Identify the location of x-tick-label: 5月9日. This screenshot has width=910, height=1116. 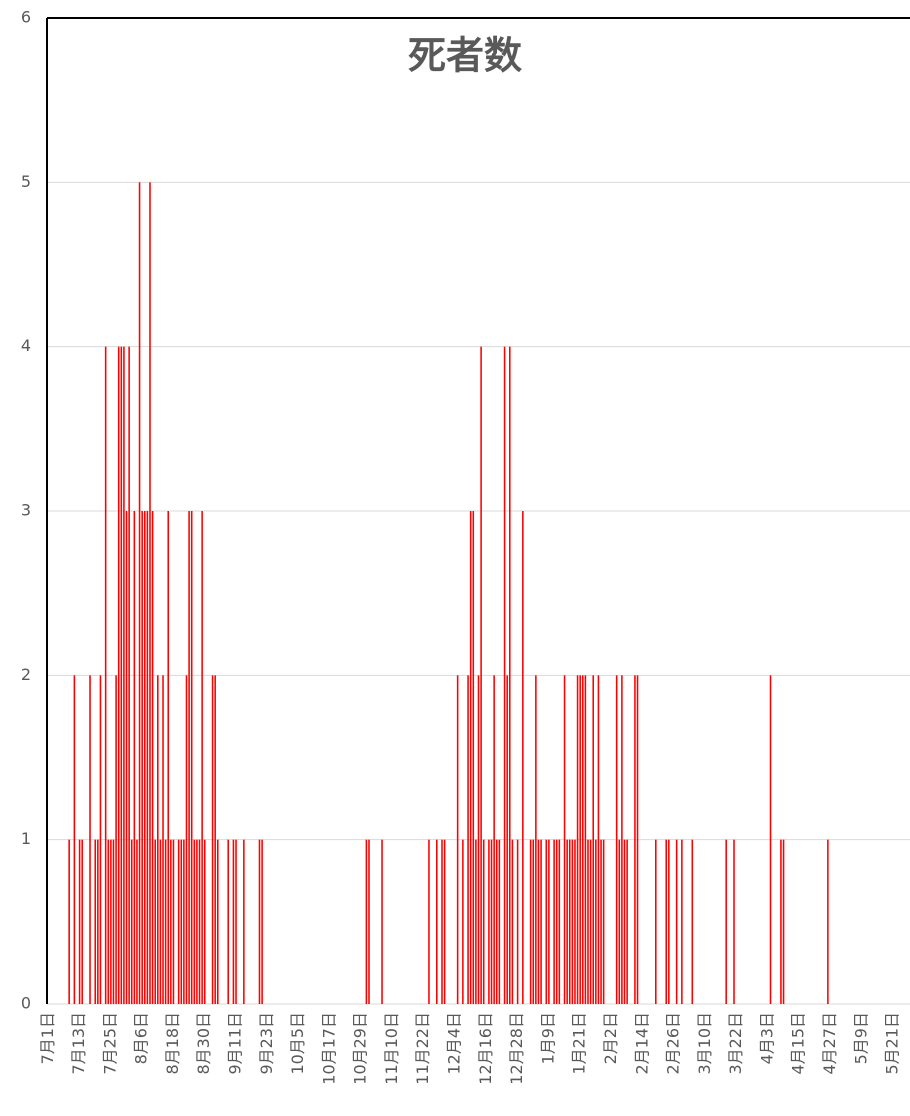
(860, 1038).